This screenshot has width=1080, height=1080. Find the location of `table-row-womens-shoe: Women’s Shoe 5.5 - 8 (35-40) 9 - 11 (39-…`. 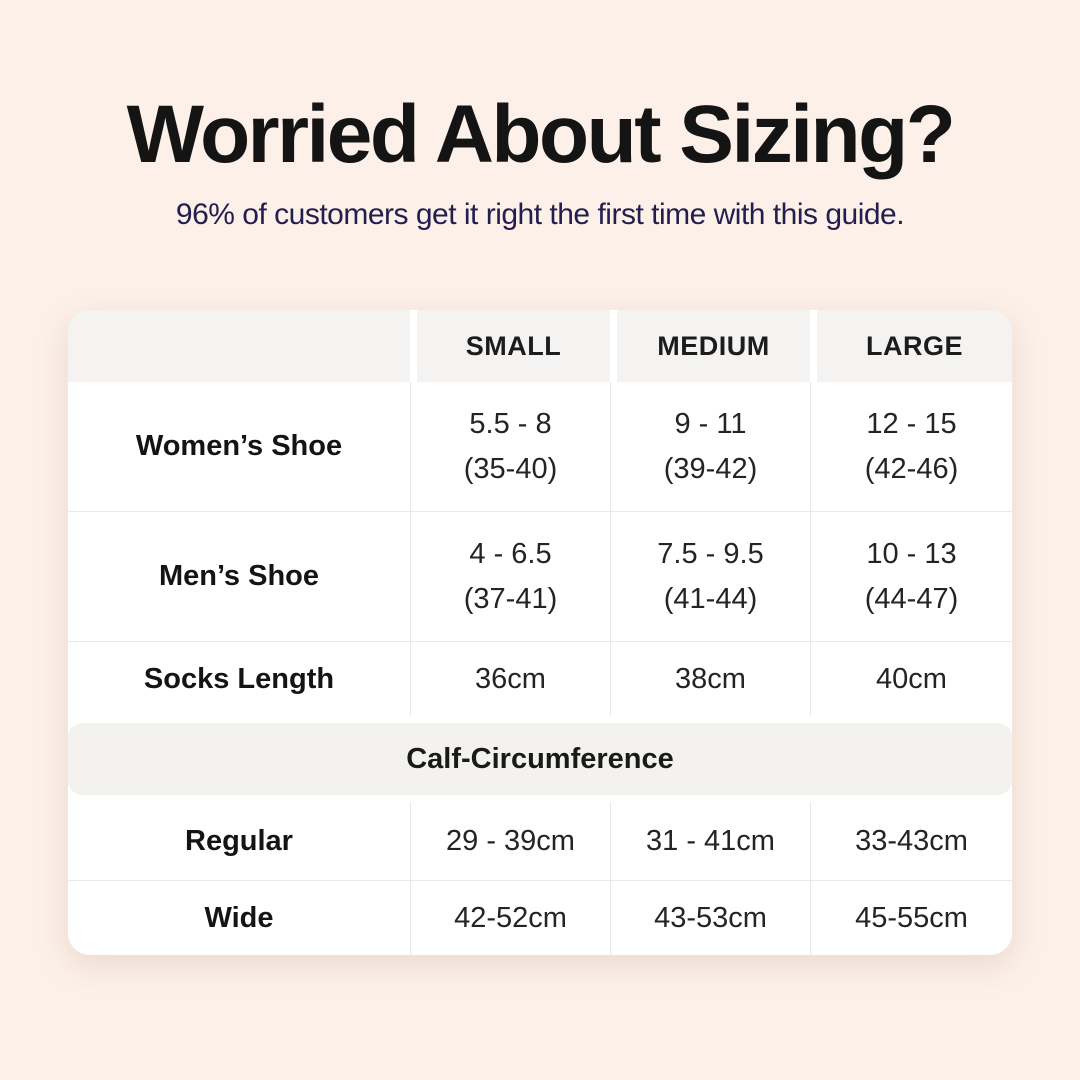

table-row-womens-shoe: Women’s Shoe 5.5 - 8 (35-40) 9 - 11 (39-… is located at coordinates (540, 447).